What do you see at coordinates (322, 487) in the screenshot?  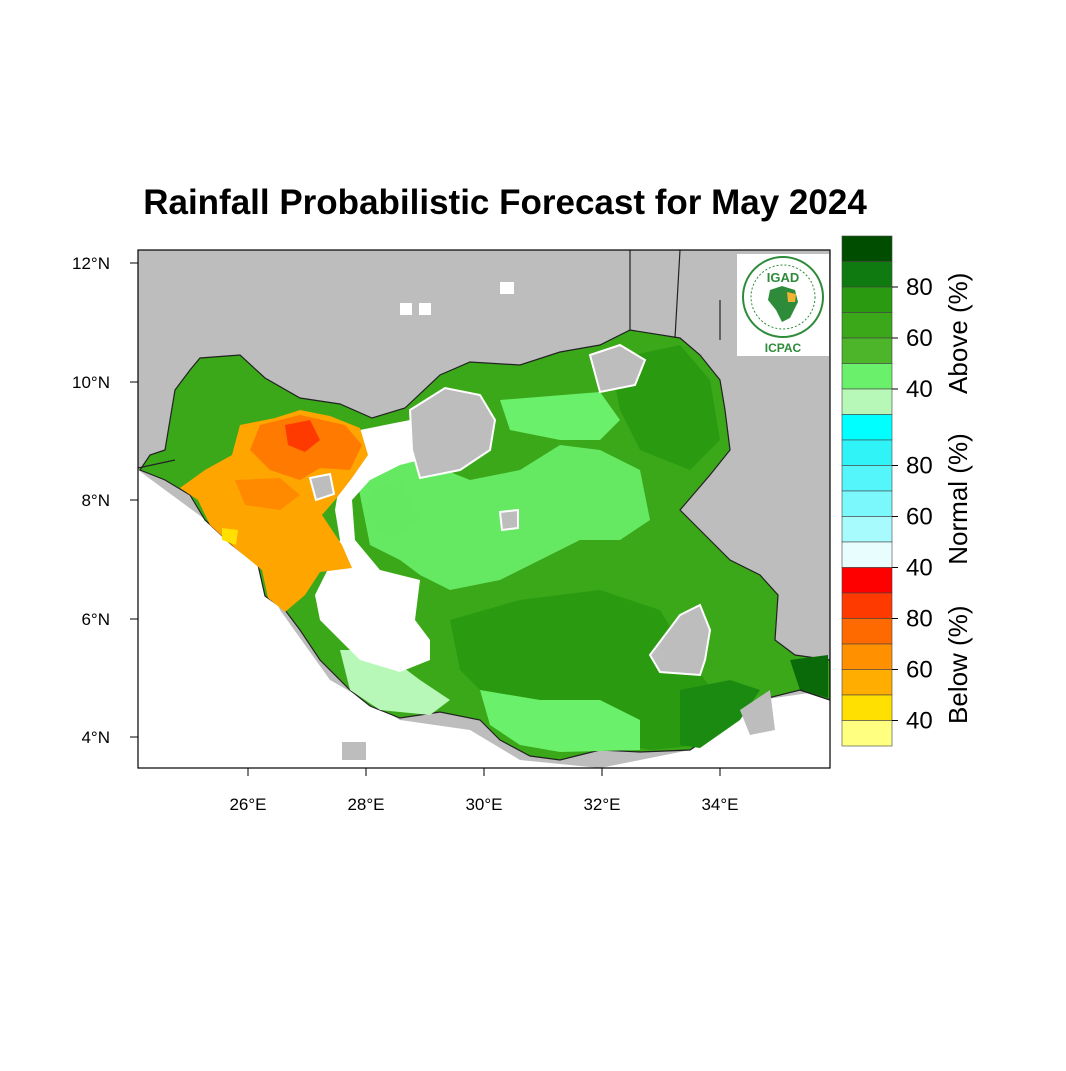 I see `no-data-island-west` at bounding box center [322, 487].